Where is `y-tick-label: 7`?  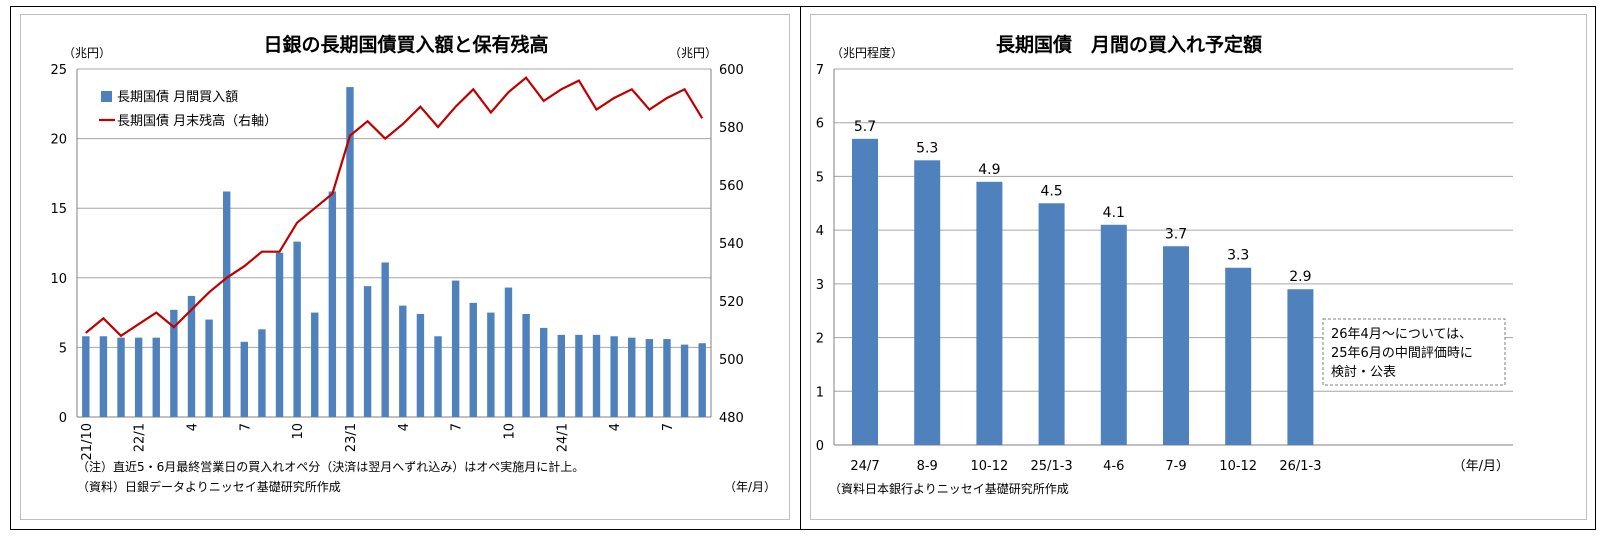 y-tick-label: 7 is located at coordinates (820, 70).